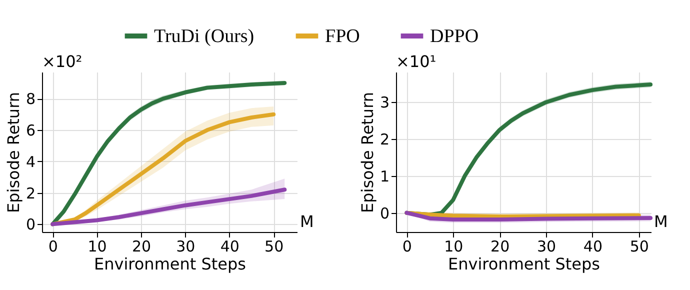 This screenshot has width=690, height=290. What do you see at coordinates (454, 36) in the screenshot?
I see `legend-label: DPPO` at bounding box center [454, 36].